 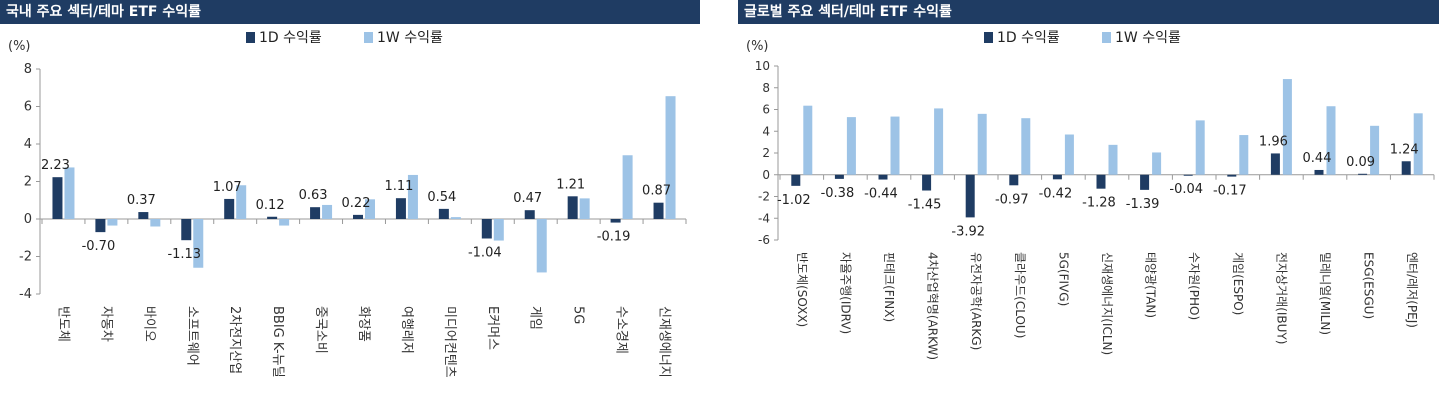 What do you see at coordinates (1369, 285) in the screenshot?
I see `category-label: ESG(ESGU)` at bounding box center [1369, 285].